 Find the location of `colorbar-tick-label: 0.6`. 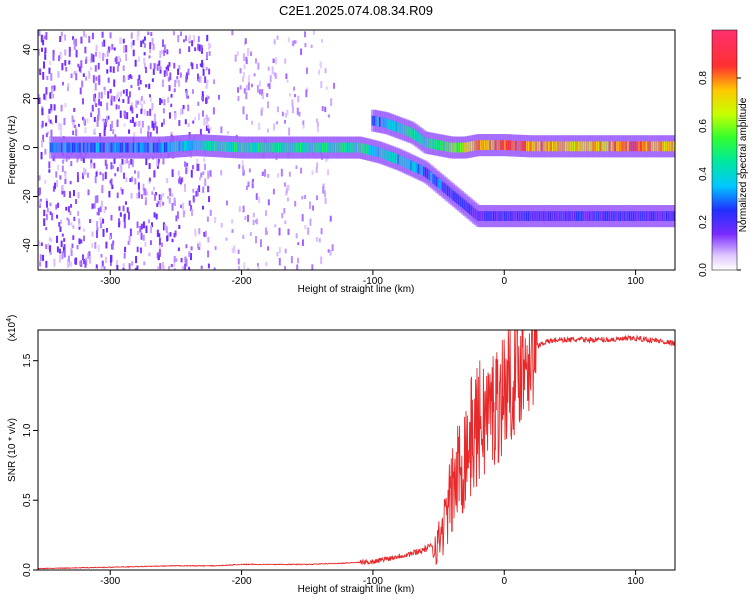

colorbar-tick-label: 0.6 is located at coordinates (703, 126).